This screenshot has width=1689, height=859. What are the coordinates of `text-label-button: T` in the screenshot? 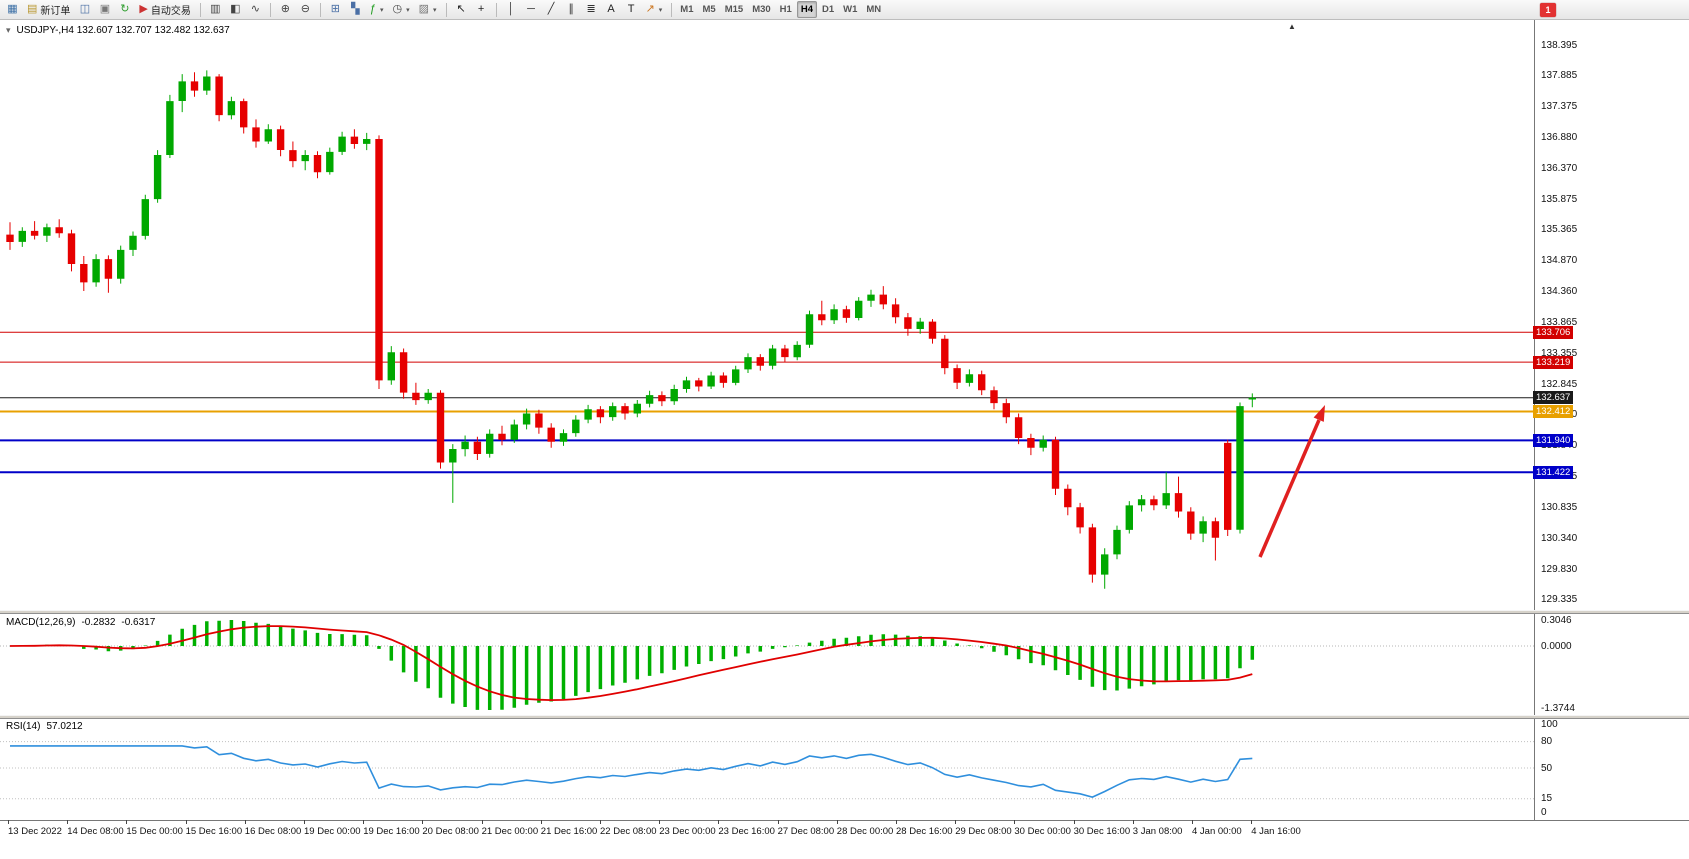 It's located at (631, 9).